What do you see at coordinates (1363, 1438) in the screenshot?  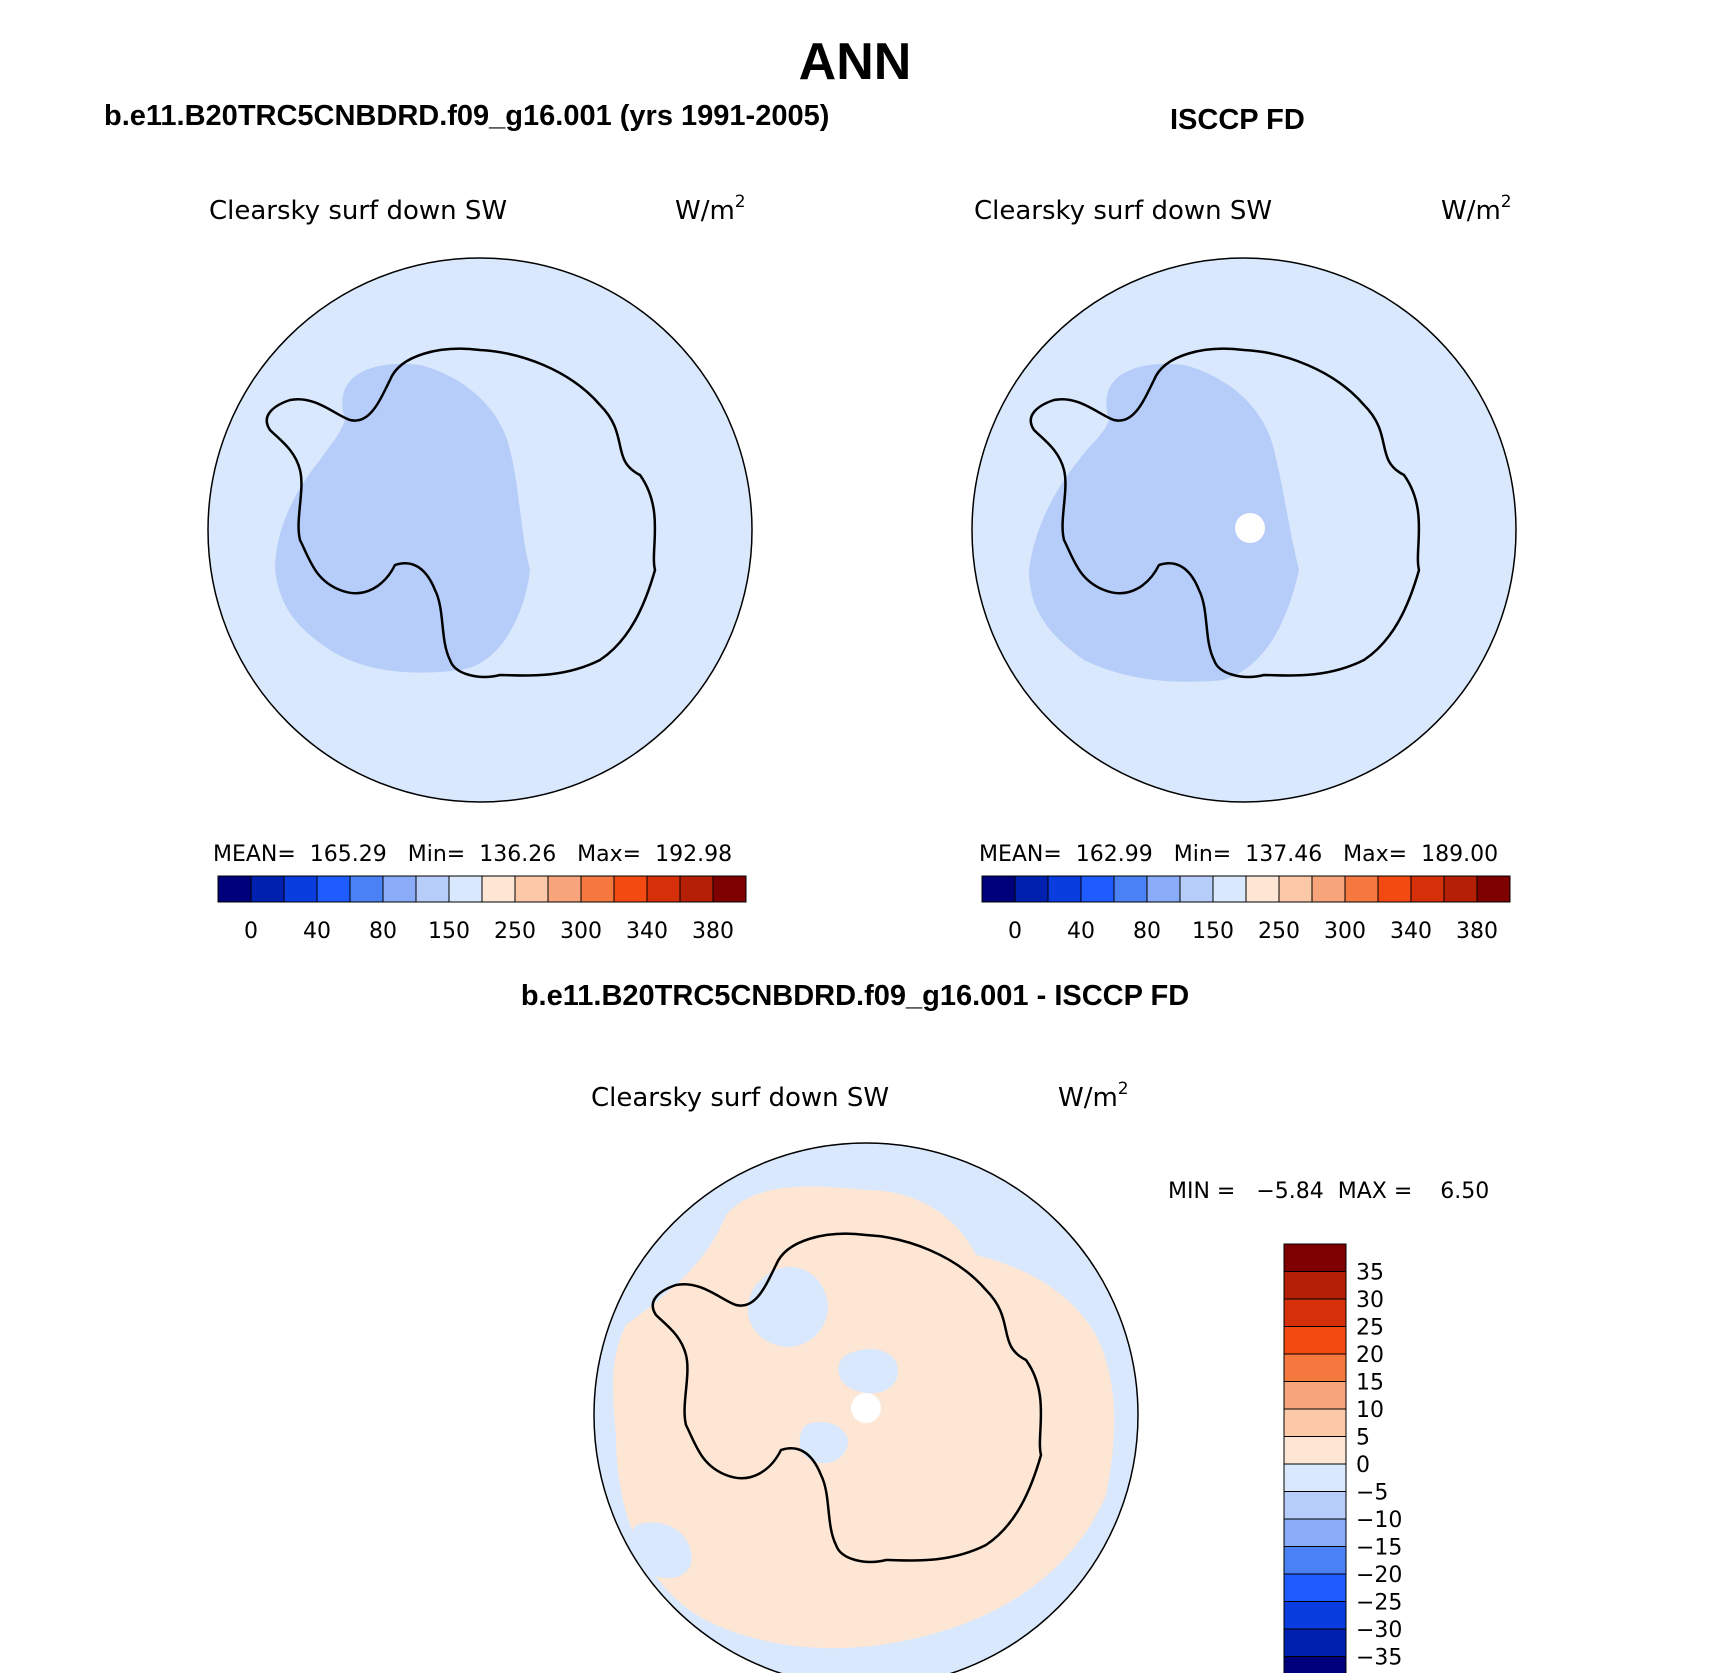 I see `diff-colorbar-label: 5` at bounding box center [1363, 1438].